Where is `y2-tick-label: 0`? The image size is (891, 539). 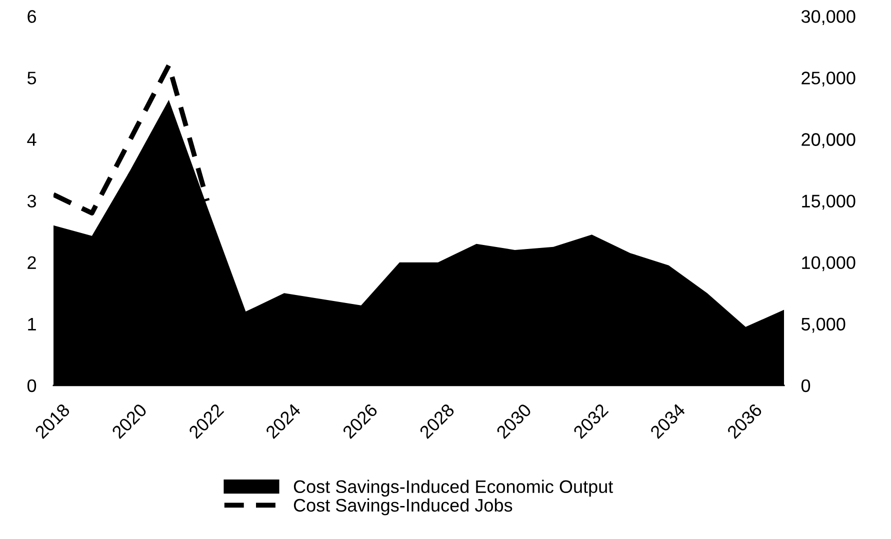
y2-tick-label: 0 is located at coordinates (805, 385).